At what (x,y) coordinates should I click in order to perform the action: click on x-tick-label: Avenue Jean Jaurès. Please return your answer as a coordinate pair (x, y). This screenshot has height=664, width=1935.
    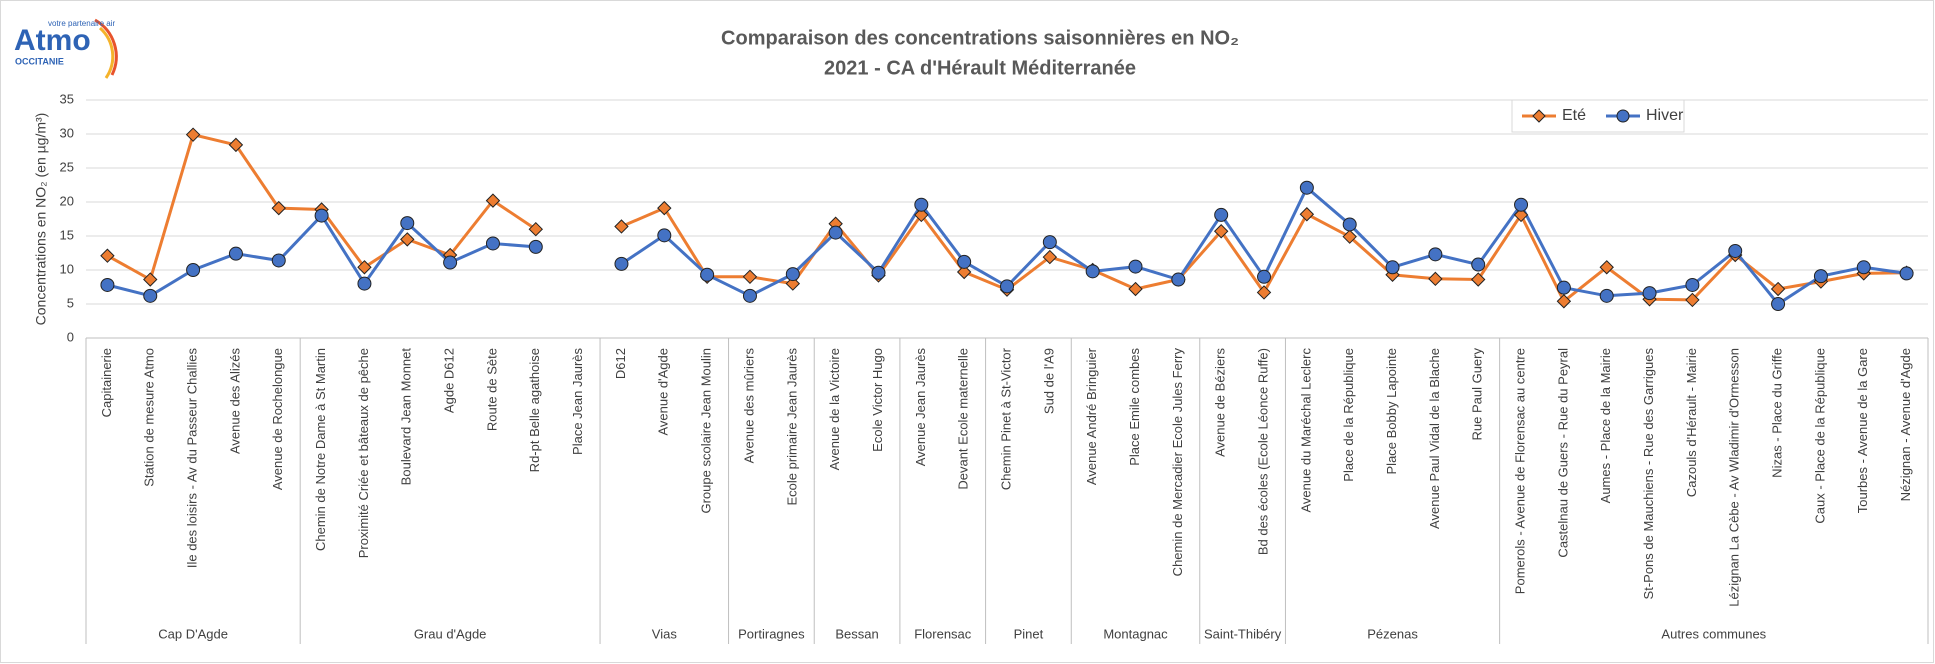
    Looking at the image, I should click on (920, 407).